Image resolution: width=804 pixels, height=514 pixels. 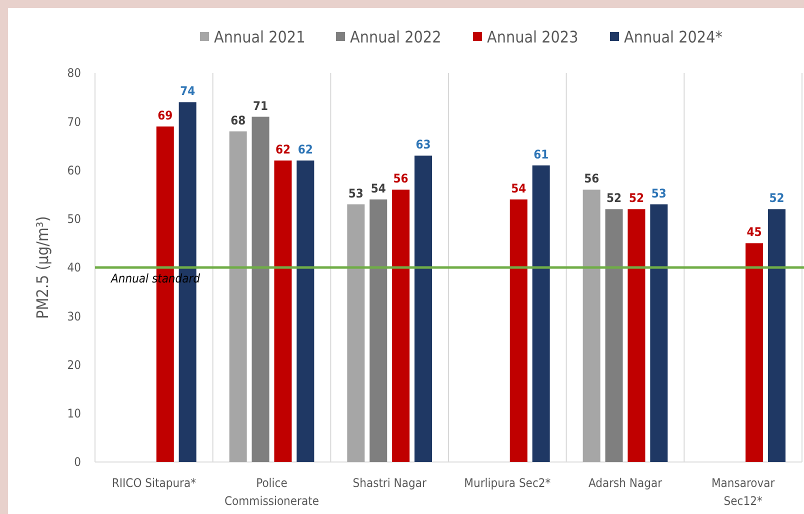 I want to click on legend-label: Annual 2023, so click(x=532, y=37).